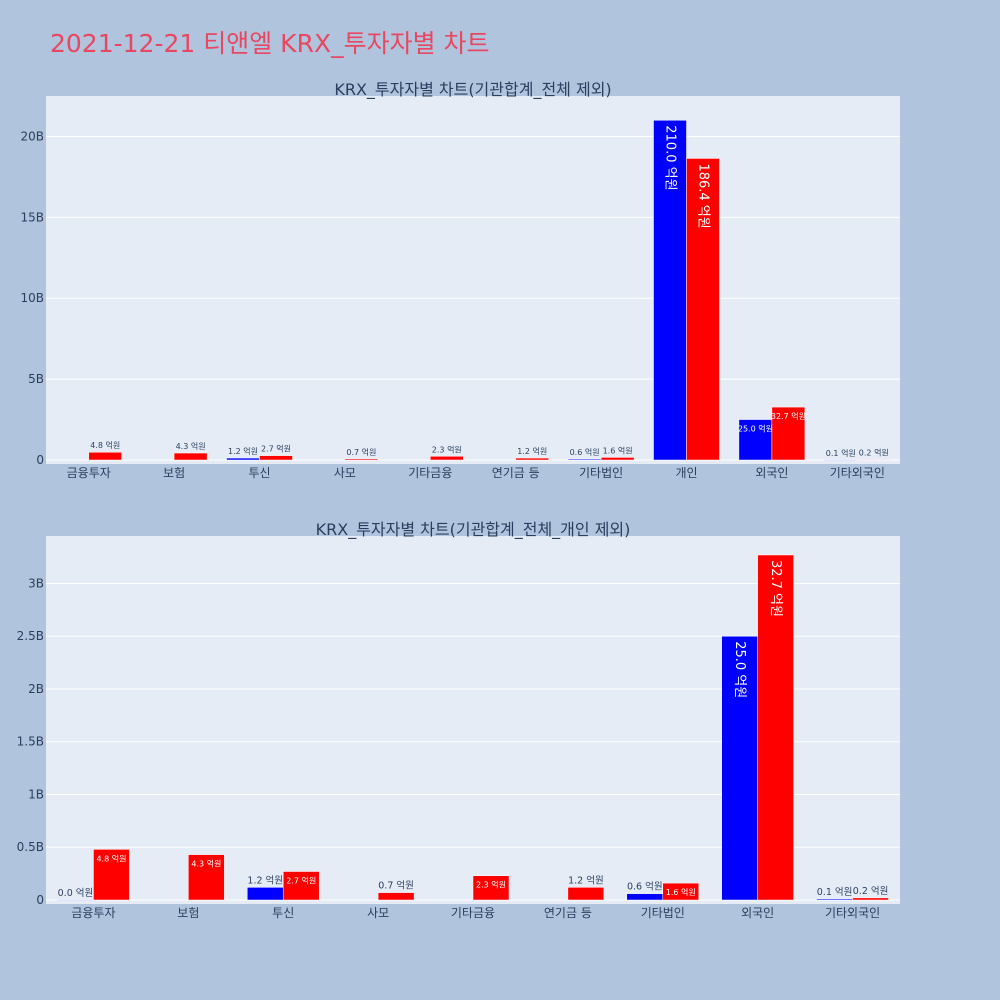  I want to click on y-tick-label: 1.5B, so click(30, 742).